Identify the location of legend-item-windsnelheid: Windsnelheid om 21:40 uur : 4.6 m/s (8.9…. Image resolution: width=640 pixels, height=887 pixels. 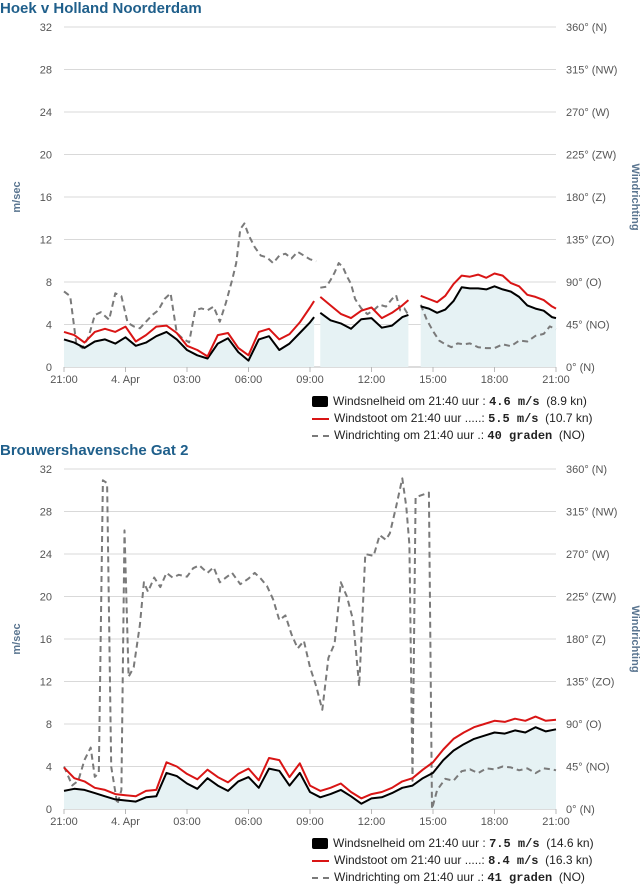
(452, 401).